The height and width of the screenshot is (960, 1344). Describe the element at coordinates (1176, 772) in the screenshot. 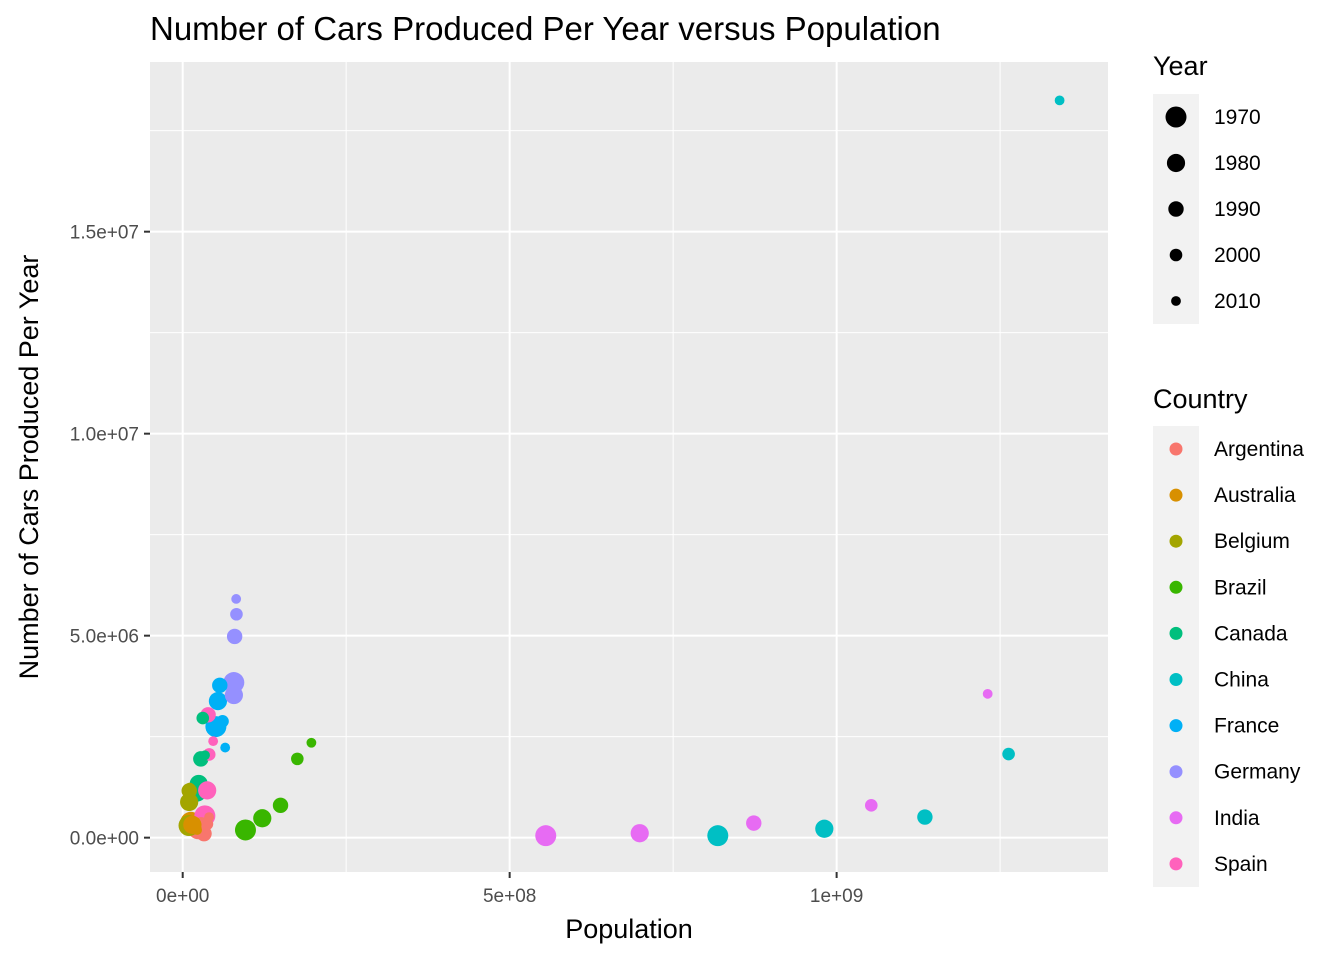

I see `country-legend-key-germany` at that location.